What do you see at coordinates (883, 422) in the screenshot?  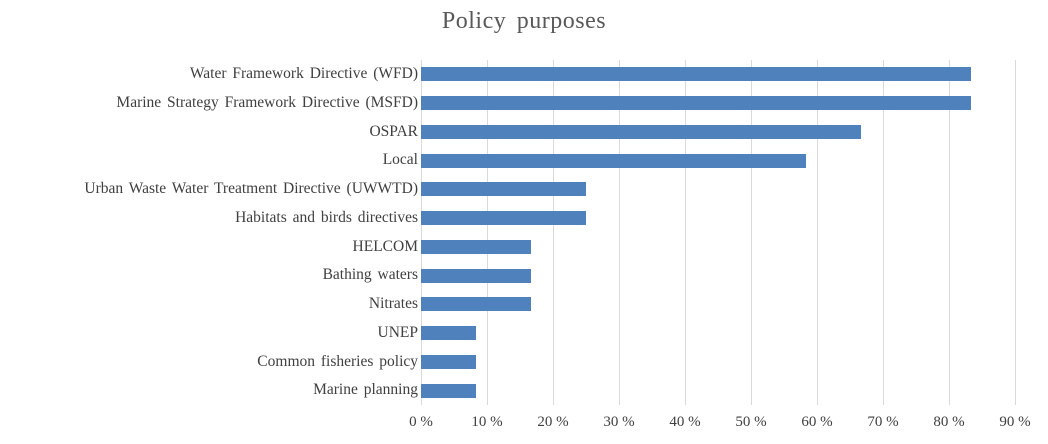 I see `x-tick-label: 70 %` at bounding box center [883, 422].